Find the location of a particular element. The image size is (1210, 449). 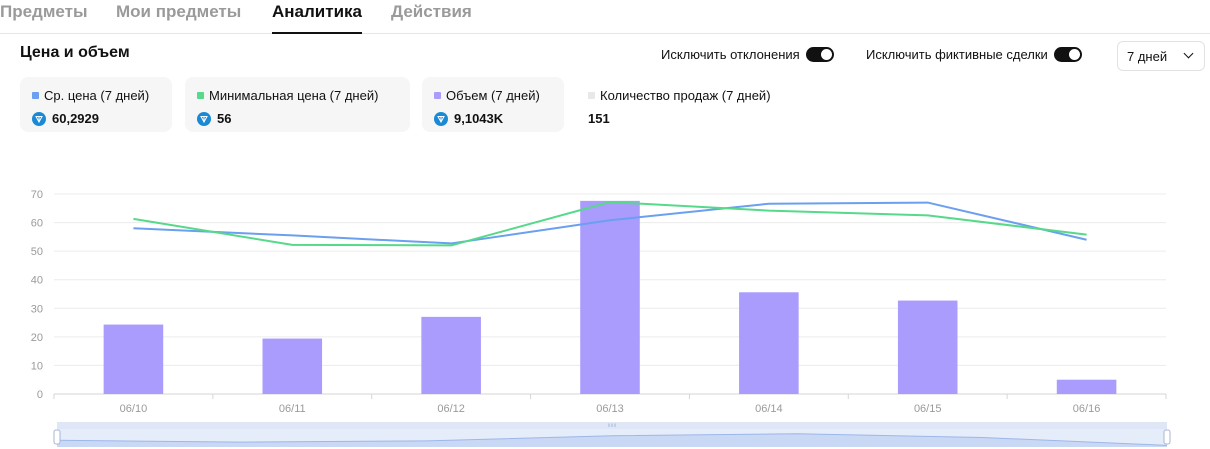

avg-price-line is located at coordinates (610, 223).